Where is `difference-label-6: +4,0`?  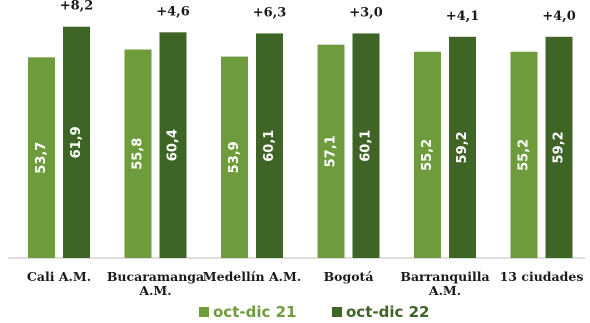
difference-label-6: +4,0 is located at coordinates (559, 16).